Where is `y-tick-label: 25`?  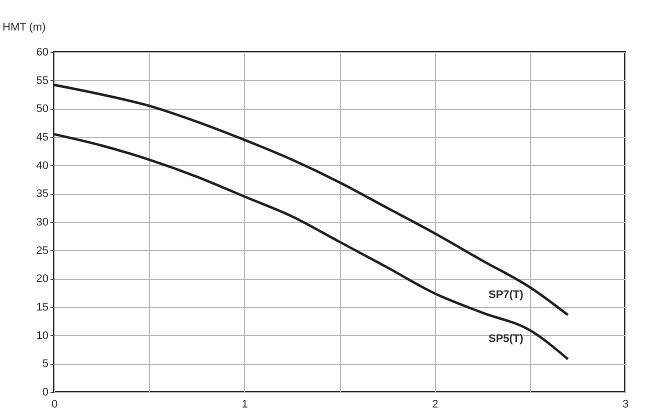 y-tick-label: 25 is located at coordinates (42, 250).